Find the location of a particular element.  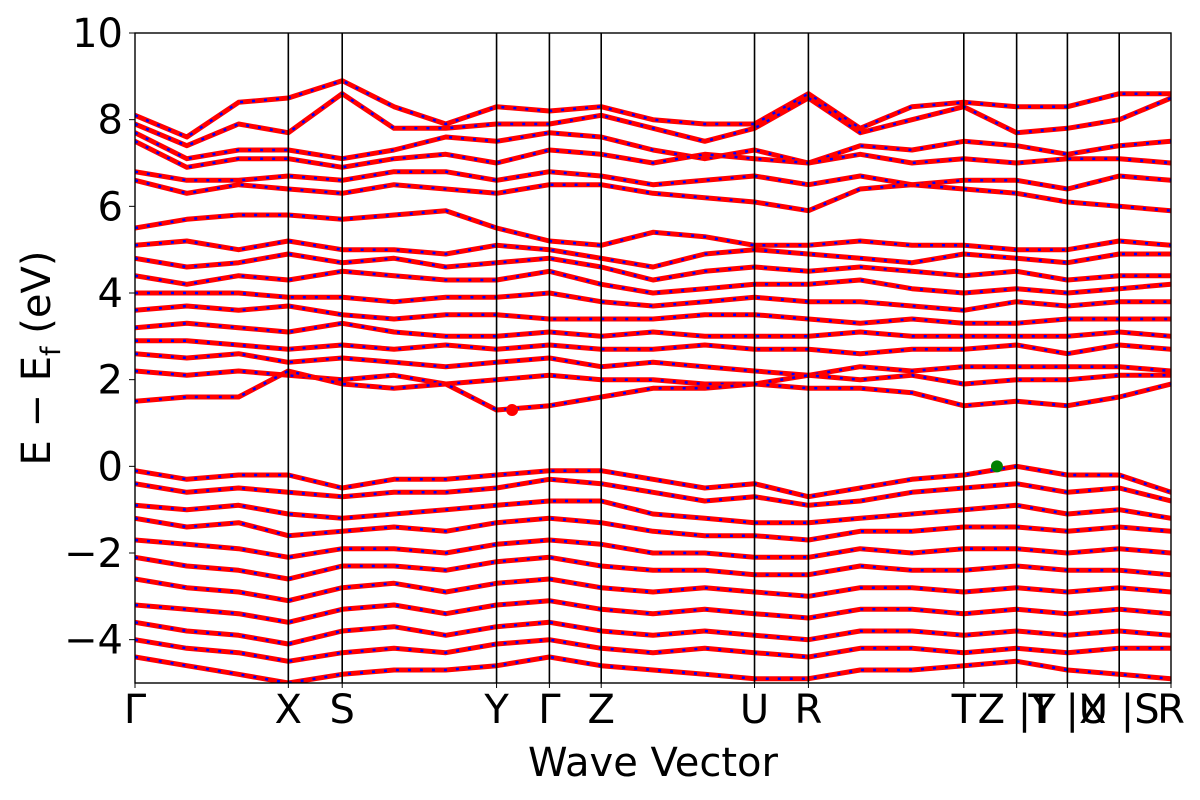

y-axis-title-unit: (eV) is located at coordinates (37, 299).